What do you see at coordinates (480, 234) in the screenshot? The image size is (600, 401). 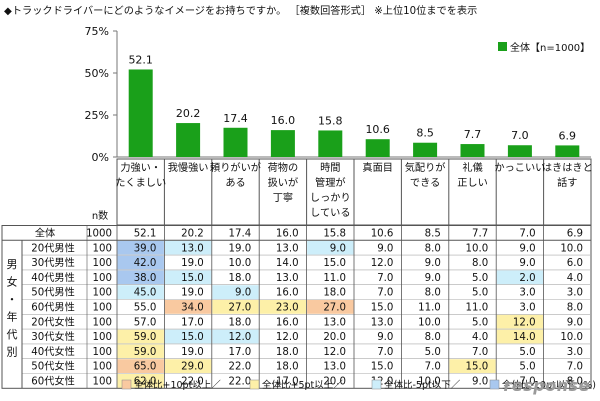 I see `table-cell-value: 7.7` at bounding box center [480, 234].